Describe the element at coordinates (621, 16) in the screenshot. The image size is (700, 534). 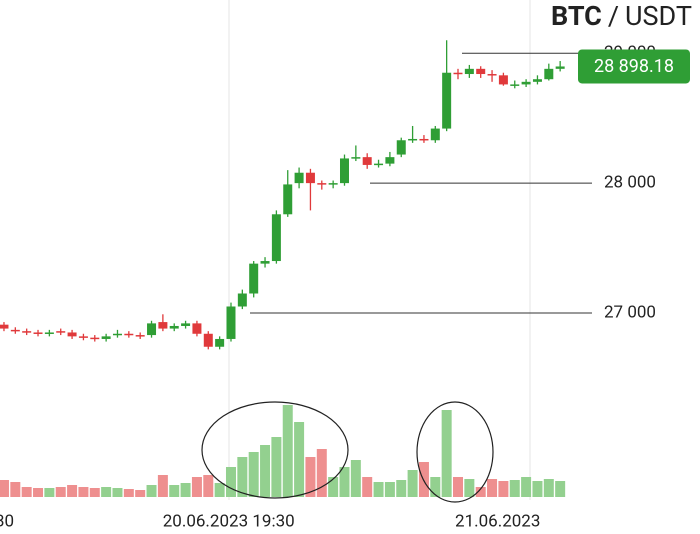
I see `chart-title: BTC / USDT` at that location.